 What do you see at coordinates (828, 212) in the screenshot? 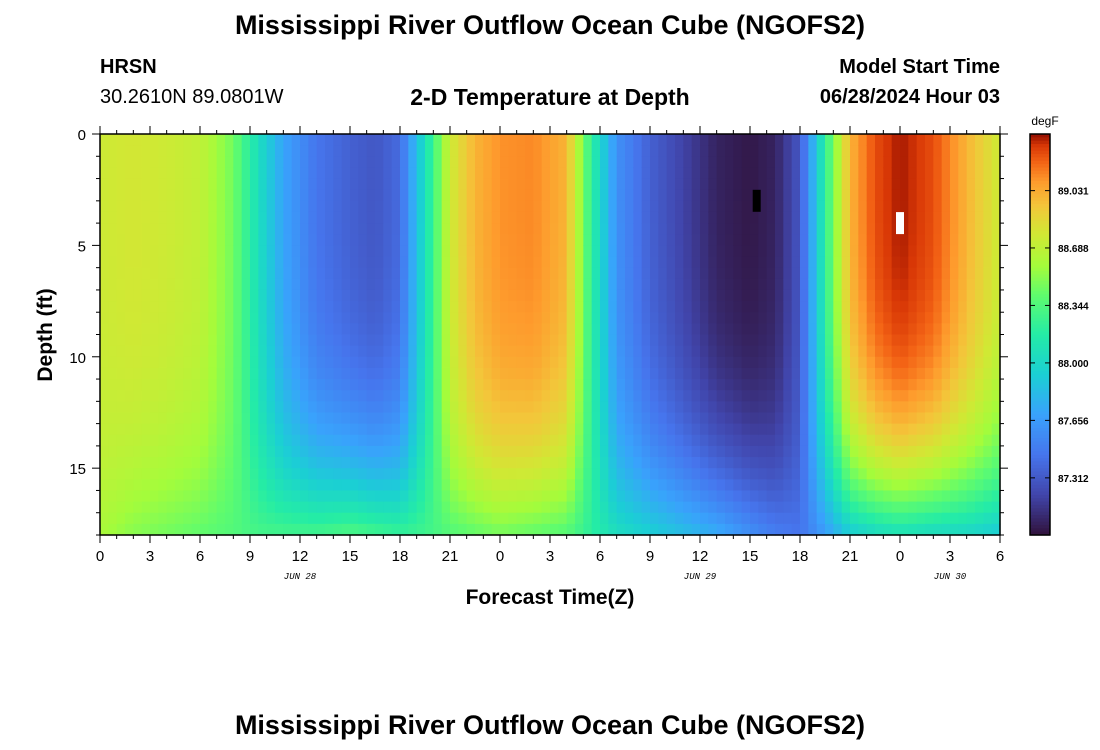
I see `extreme-markers` at bounding box center [828, 212].